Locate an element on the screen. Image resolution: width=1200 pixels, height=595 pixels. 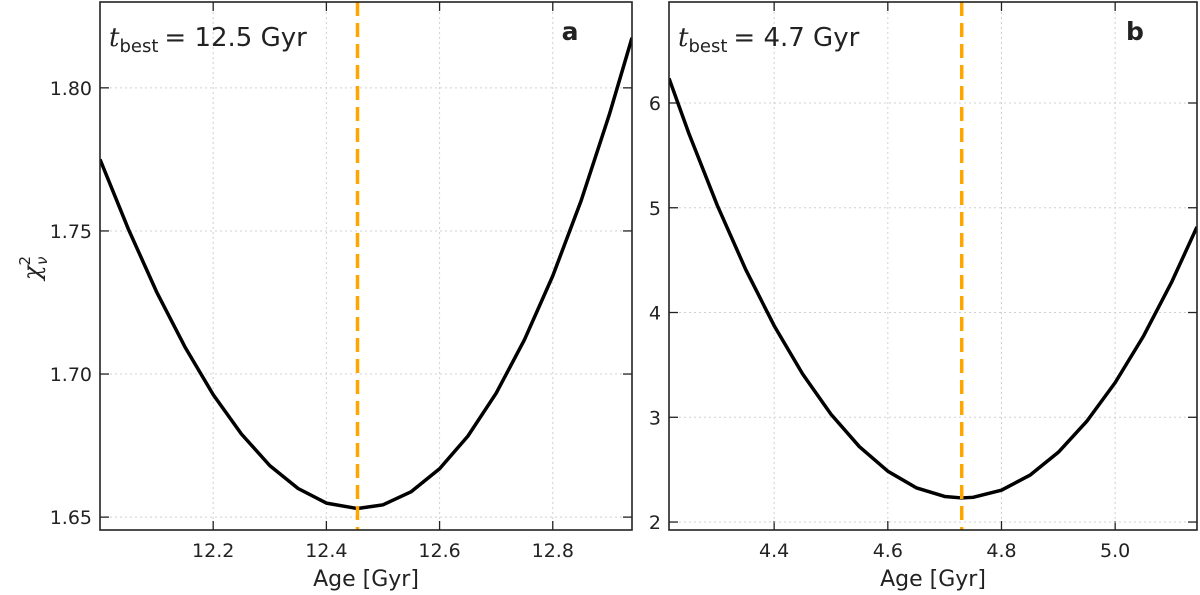
y-tick-label: 1.80 is located at coordinates (71, 89).